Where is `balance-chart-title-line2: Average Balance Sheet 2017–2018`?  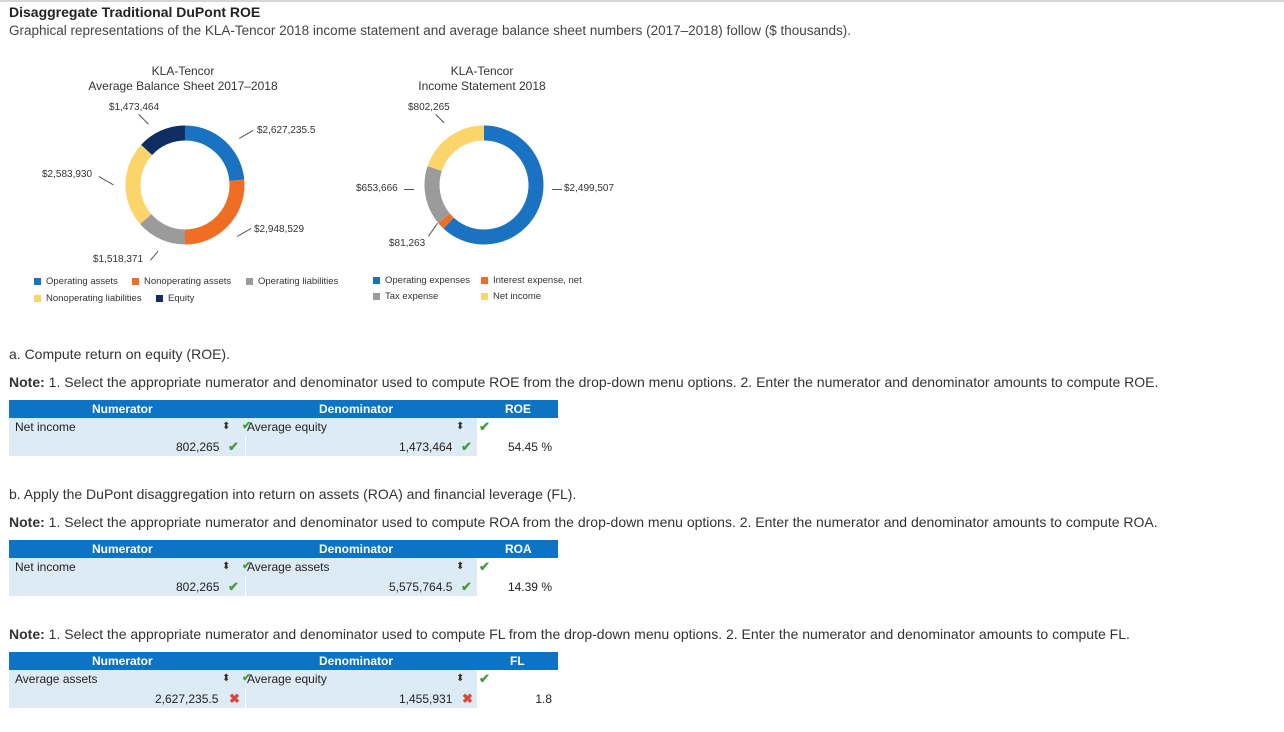 balance-chart-title-line2: Average Balance Sheet 2017–2018 is located at coordinates (183, 86).